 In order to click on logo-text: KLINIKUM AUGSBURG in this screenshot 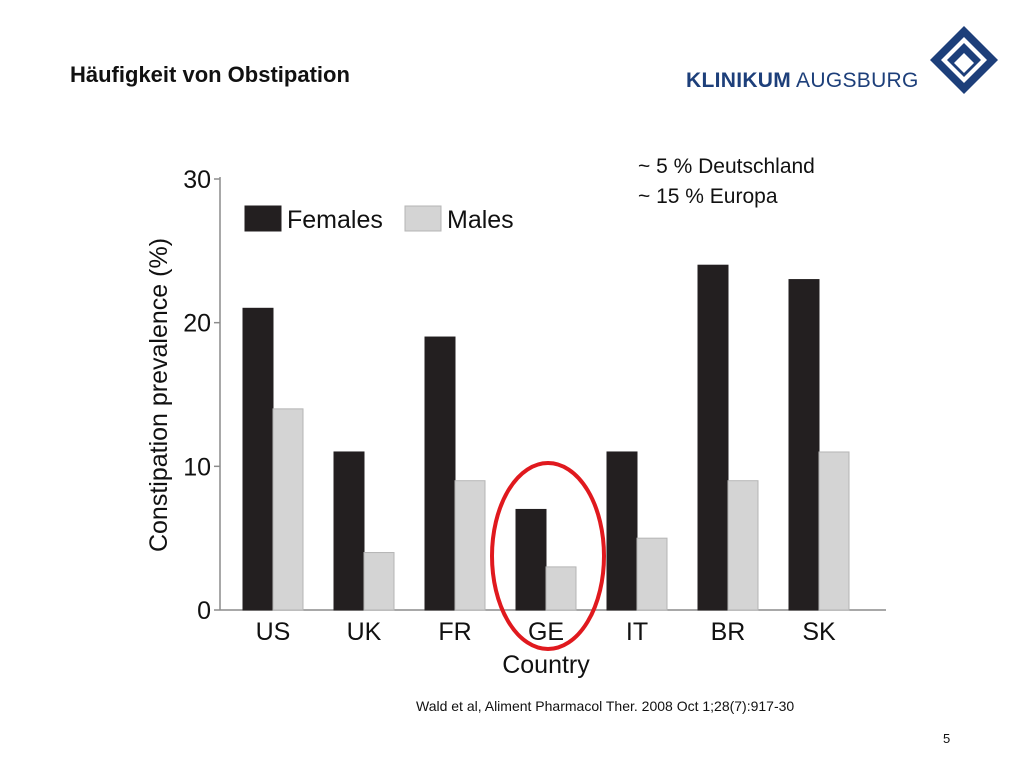, I will do `click(802, 81)`.